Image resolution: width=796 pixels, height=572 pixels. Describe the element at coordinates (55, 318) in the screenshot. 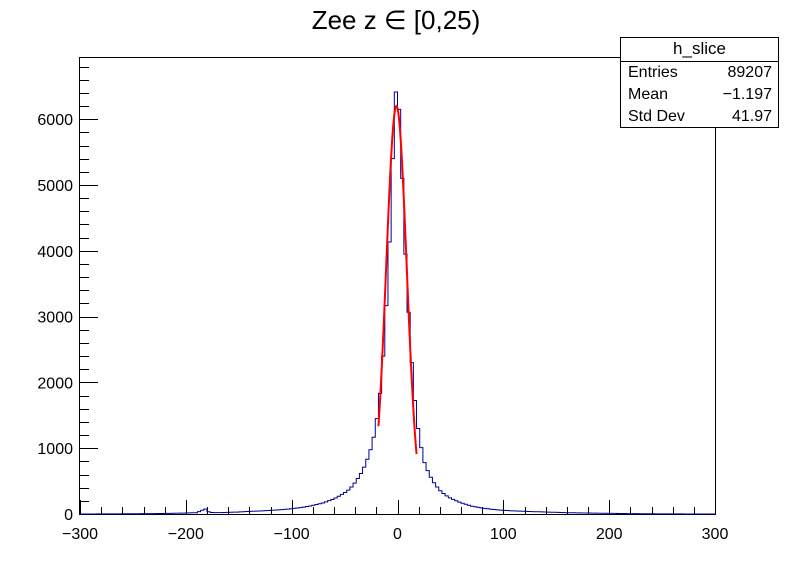

I see `y-tick-label: 3000` at that location.